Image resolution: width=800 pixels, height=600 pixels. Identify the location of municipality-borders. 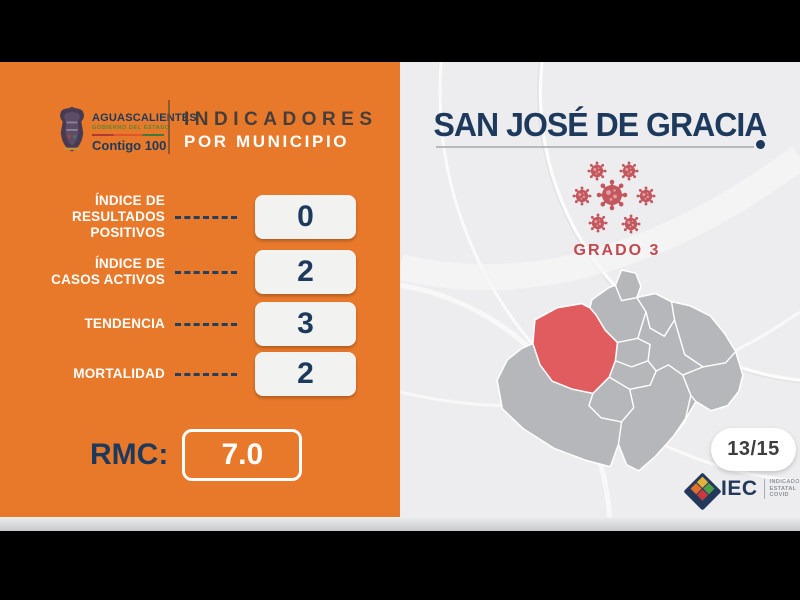
(662, 365).